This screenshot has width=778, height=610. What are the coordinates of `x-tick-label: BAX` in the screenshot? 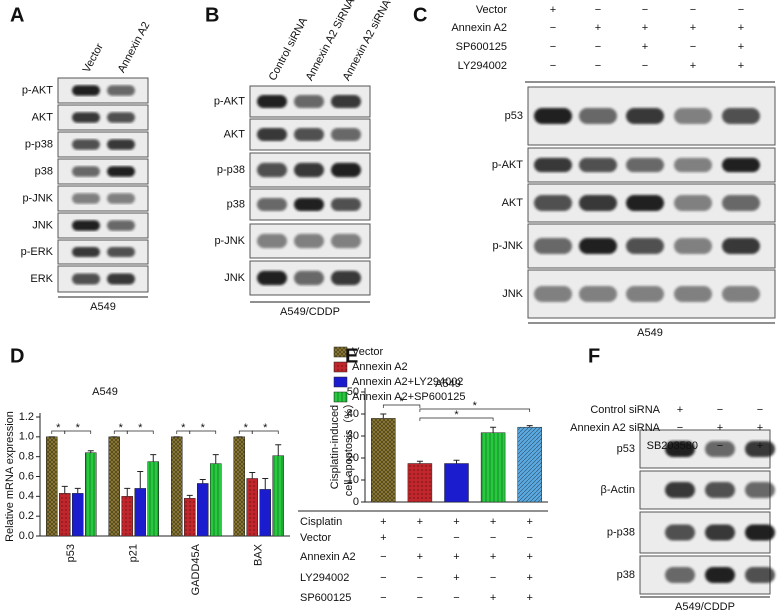 It's located at (259, 554).